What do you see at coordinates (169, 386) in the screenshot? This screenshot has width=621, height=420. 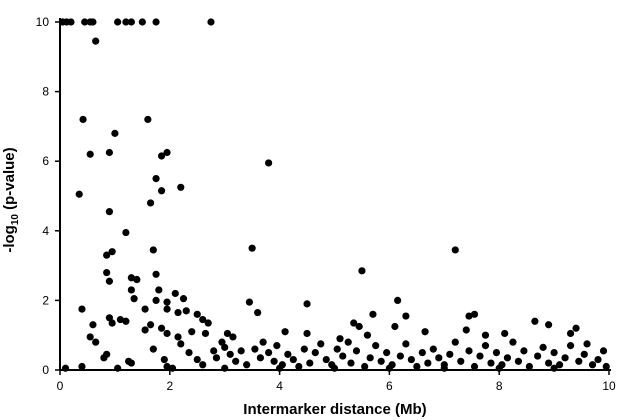 I see `x-tick-label: 2` at bounding box center [169, 386].